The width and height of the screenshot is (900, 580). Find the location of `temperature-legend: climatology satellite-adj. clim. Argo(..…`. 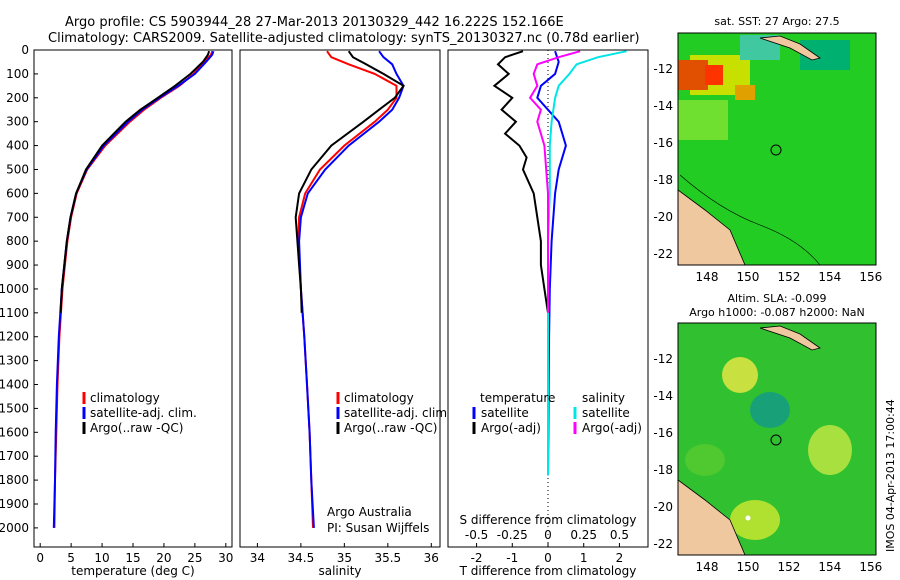

temperature-legend: climatology satellite-adj. clim. Argo(..… is located at coordinates (139, 413).